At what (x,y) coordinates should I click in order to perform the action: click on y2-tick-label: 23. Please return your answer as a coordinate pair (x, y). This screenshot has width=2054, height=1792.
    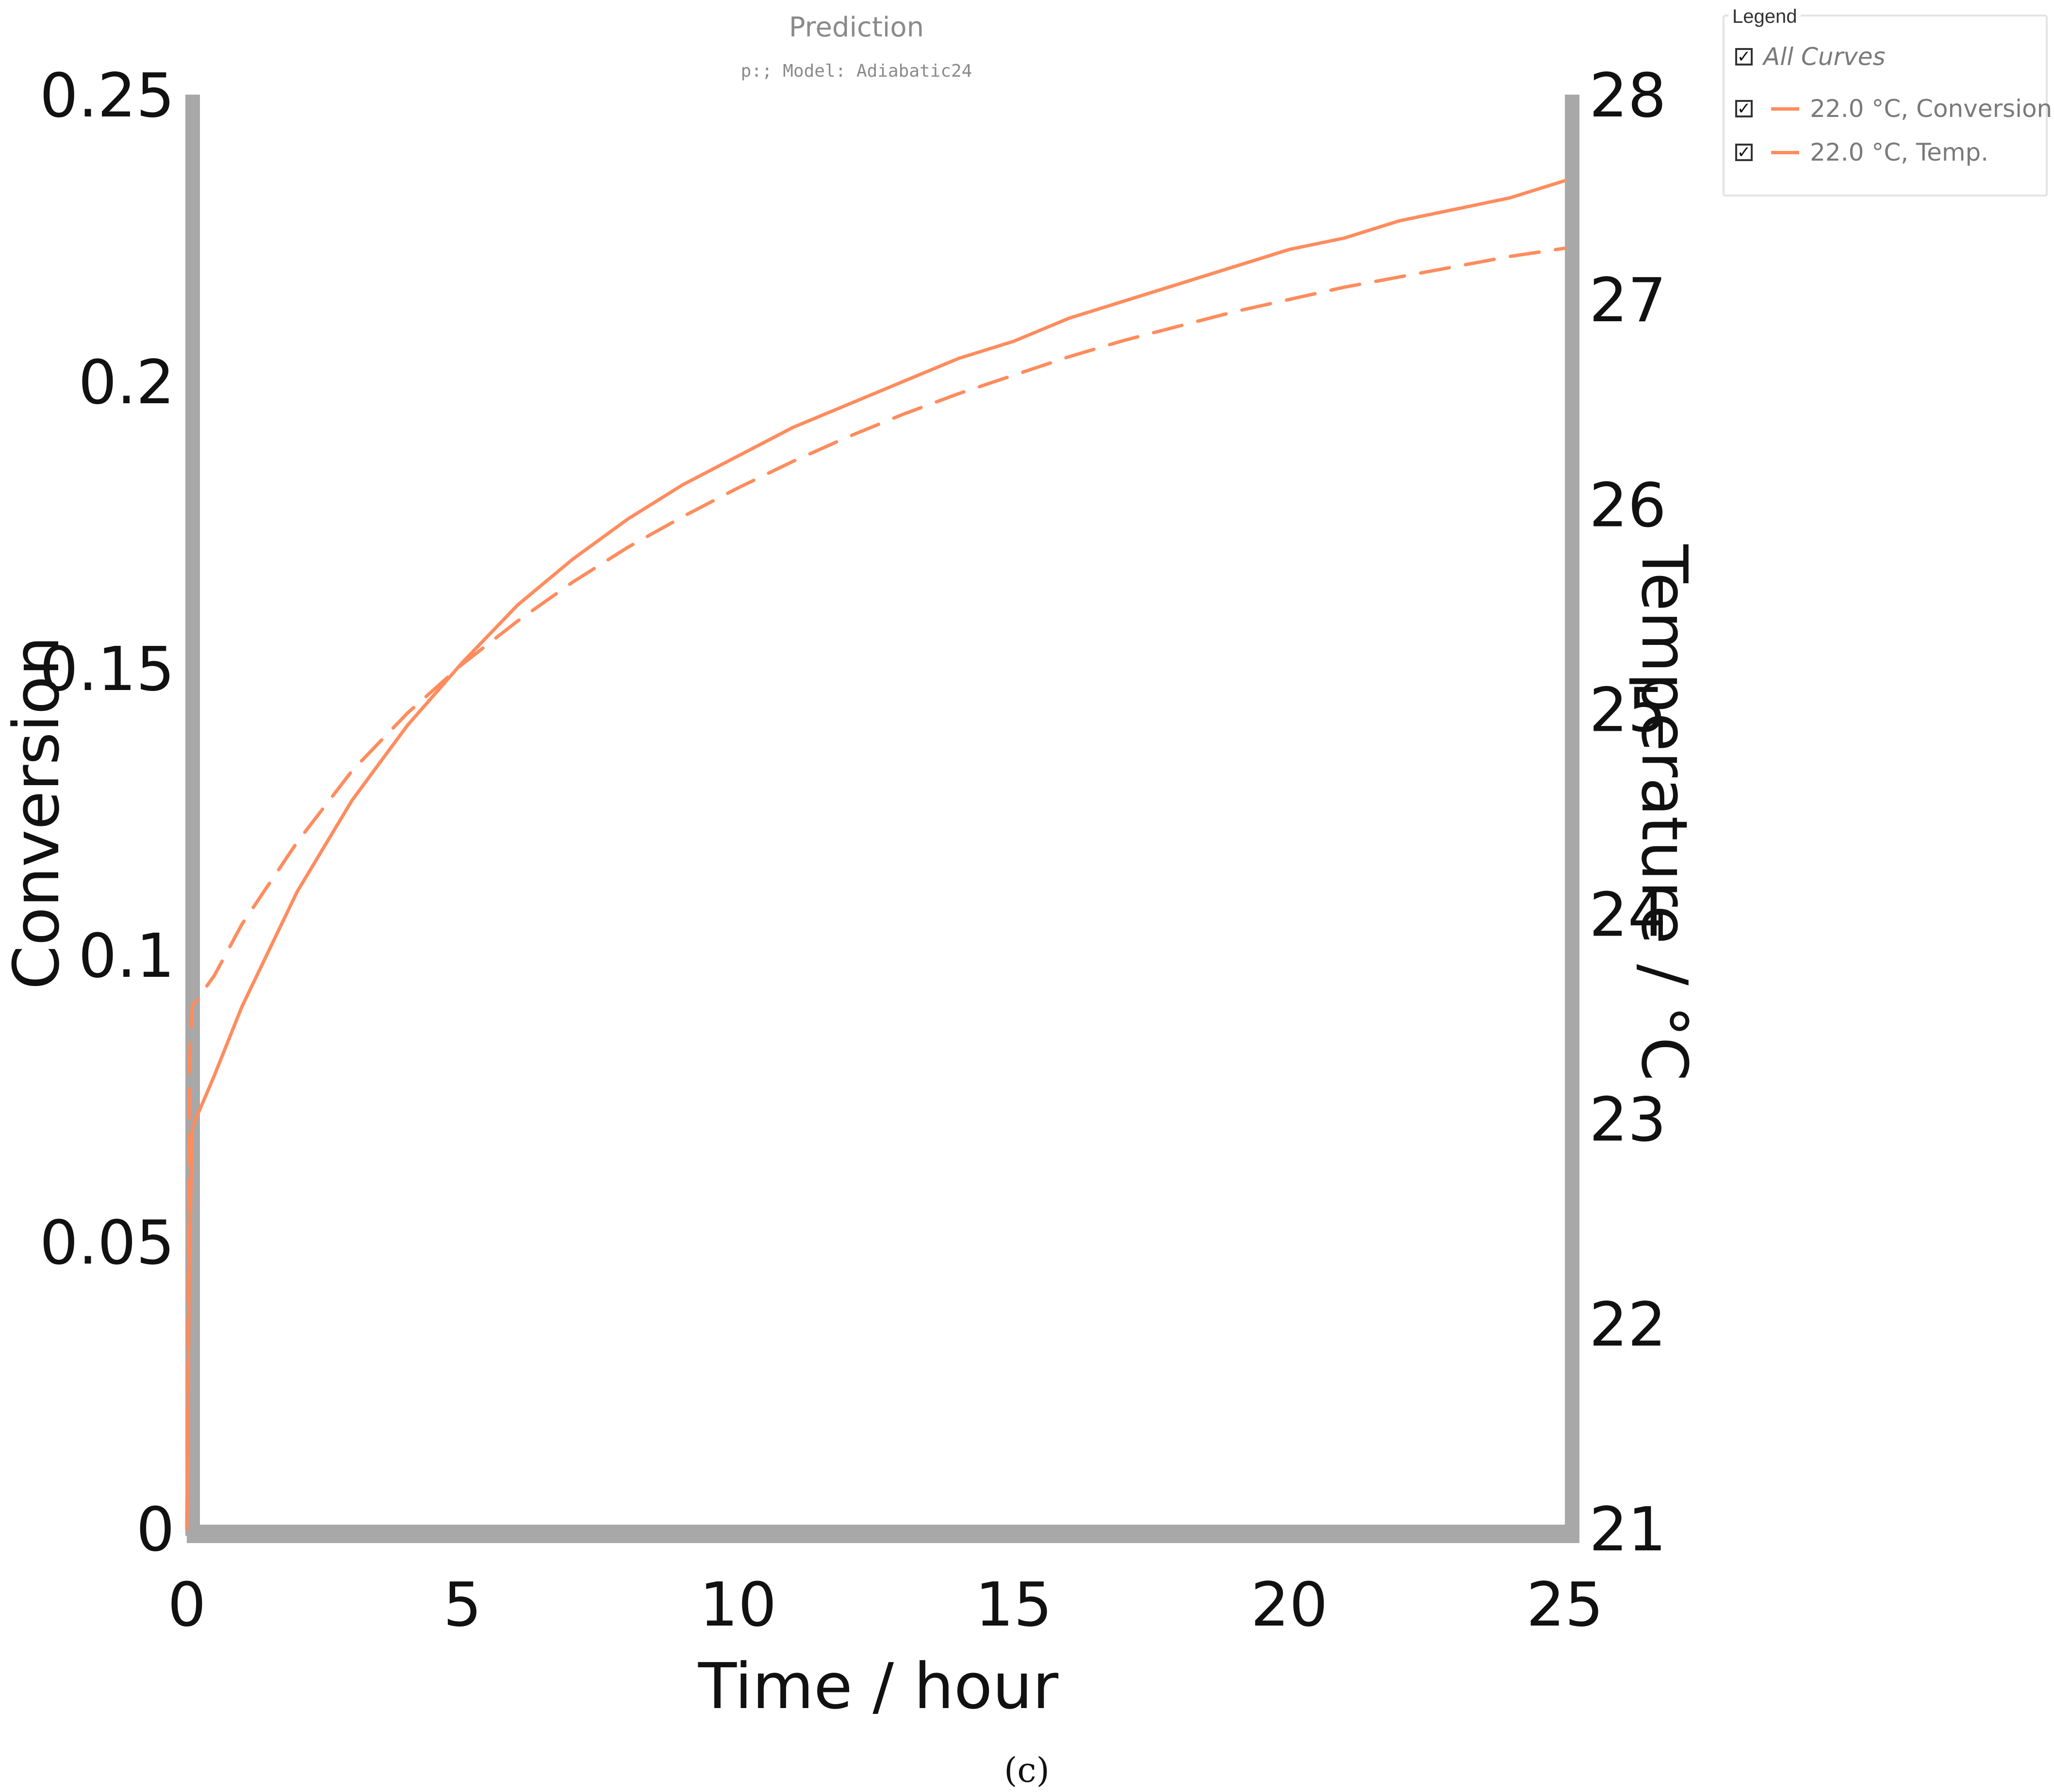
    Looking at the image, I should click on (1627, 1120).